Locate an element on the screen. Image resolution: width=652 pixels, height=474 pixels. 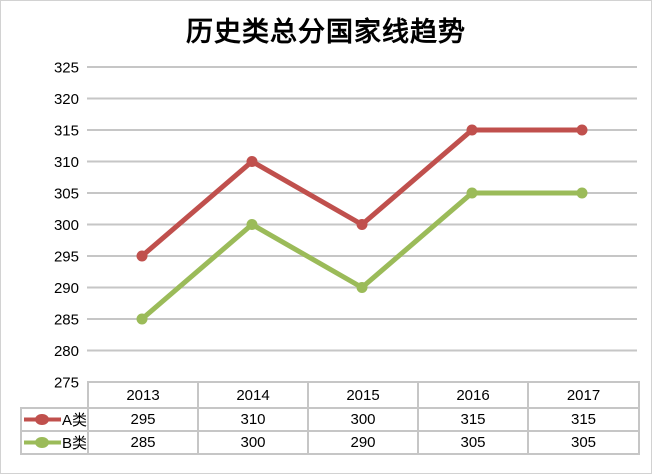
table-header-row: 2013 2014 2015 2016 2017 is located at coordinates (330, 395).